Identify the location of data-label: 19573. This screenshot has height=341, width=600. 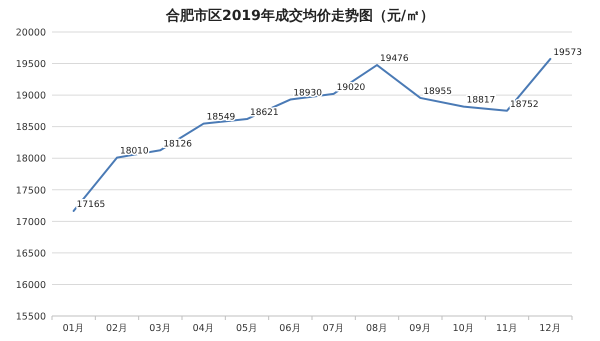
(567, 53).